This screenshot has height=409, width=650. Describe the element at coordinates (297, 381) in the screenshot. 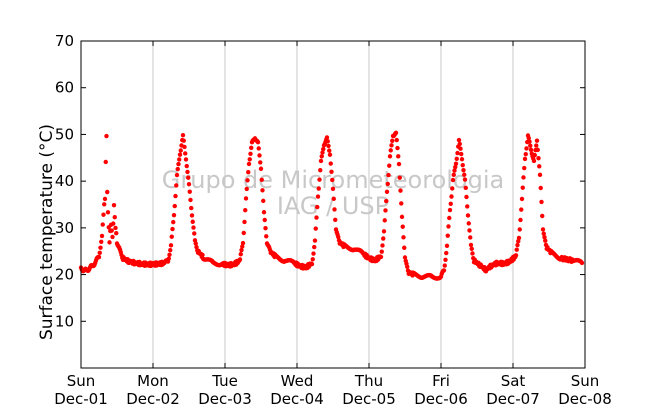

I see `x-tick-label-day: Wed` at that location.